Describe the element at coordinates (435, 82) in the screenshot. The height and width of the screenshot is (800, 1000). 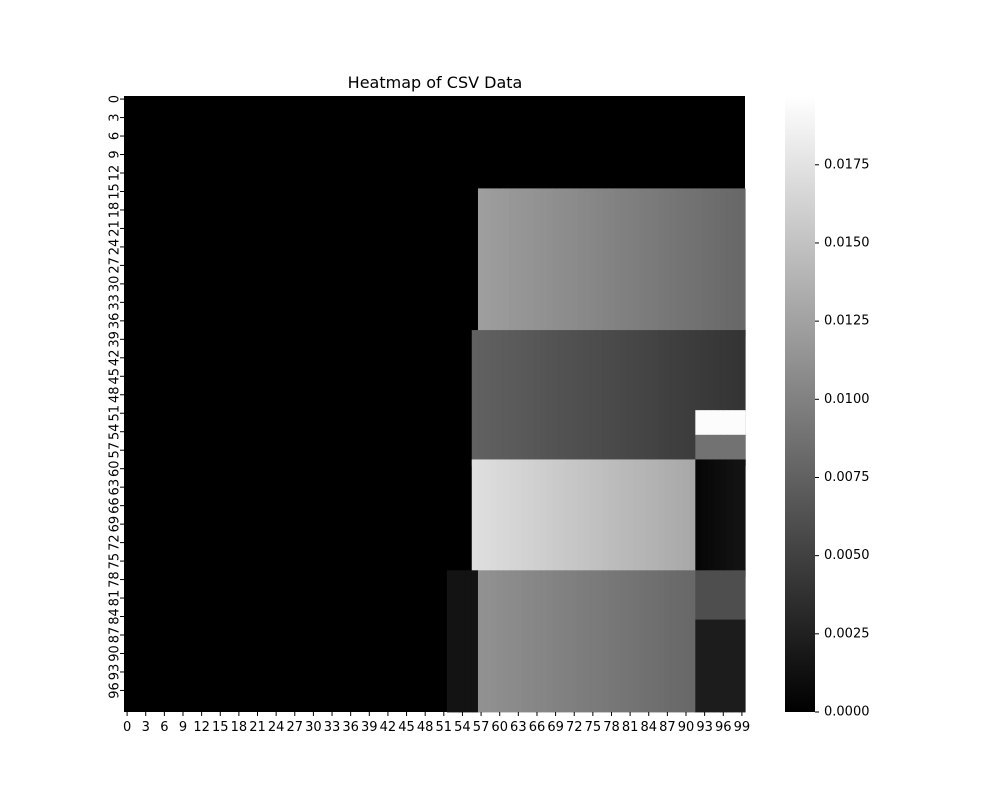
I see `chart-title: Heatmap of CSV Data` at that location.